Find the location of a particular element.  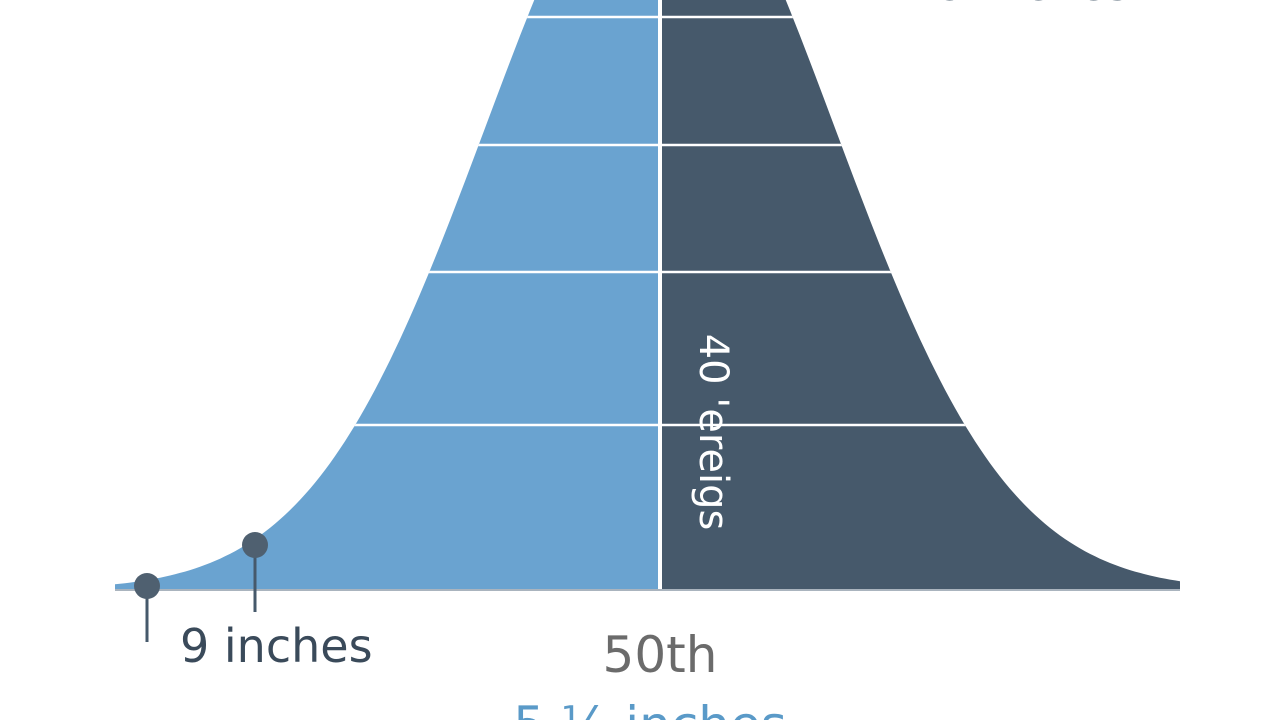

bottom-label: 5 ½ inches is located at coordinates (650, 708).